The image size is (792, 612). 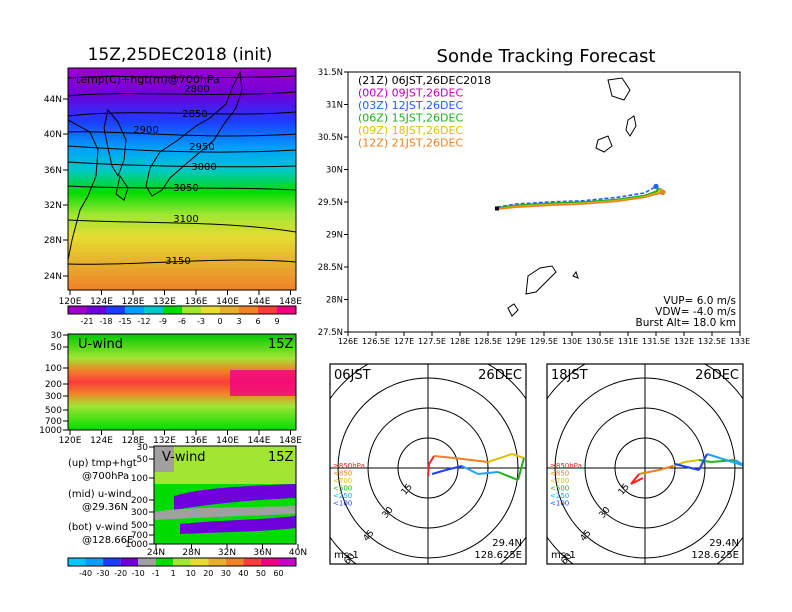 What do you see at coordinates (257, 321) in the screenshot?
I see `colorbar-label: 6` at bounding box center [257, 321].